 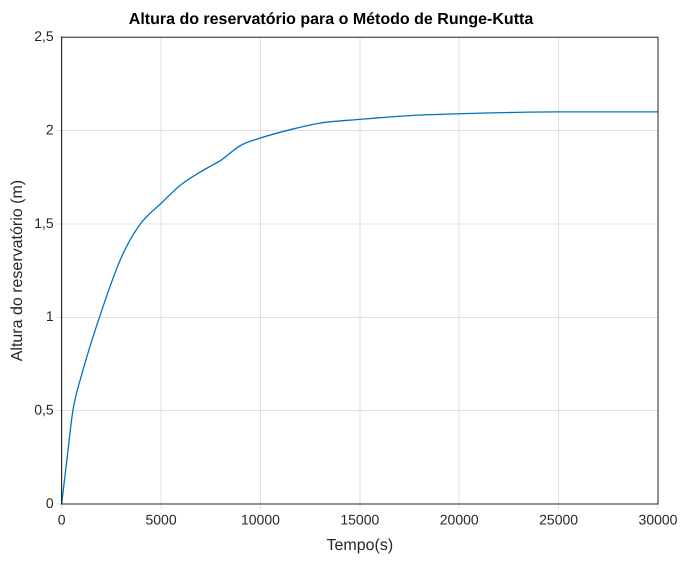 What do you see at coordinates (44, 410) in the screenshot?
I see `y-tick-label: 0,5` at bounding box center [44, 410].